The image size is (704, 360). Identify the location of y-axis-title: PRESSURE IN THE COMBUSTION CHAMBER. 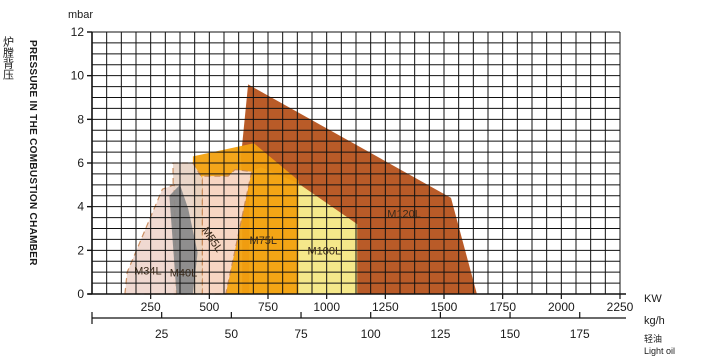
(32, 153).